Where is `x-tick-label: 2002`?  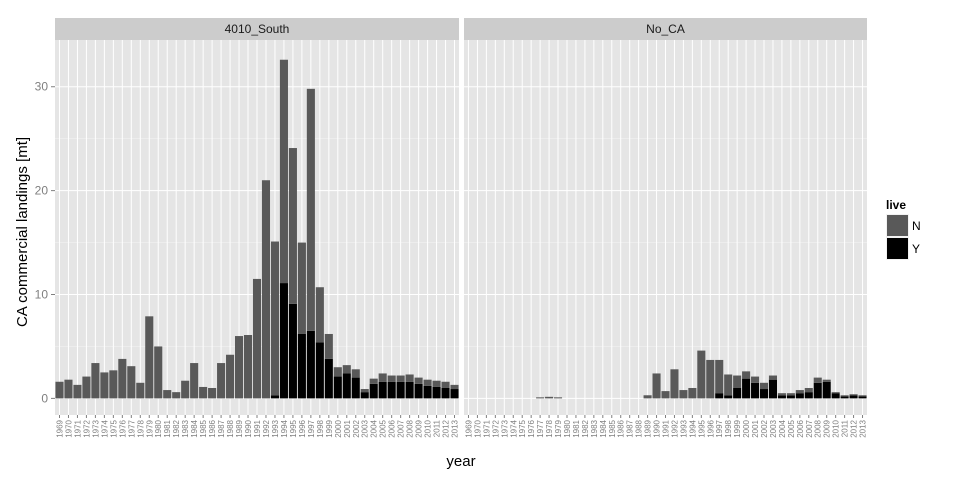
x-tick-label: 2002 is located at coordinates (764, 428).